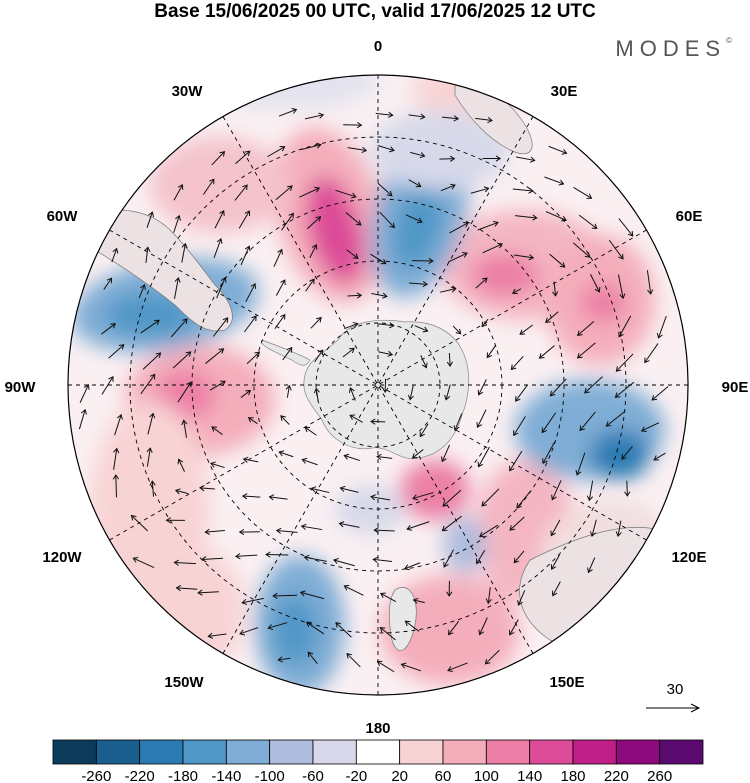 Image resolution: width=750 pixels, height=783 pixels. What do you see at coordinates (183, 775) in the screenshot?
I see `colorbar-tick-label: -180` at bounding box center [183, 775].